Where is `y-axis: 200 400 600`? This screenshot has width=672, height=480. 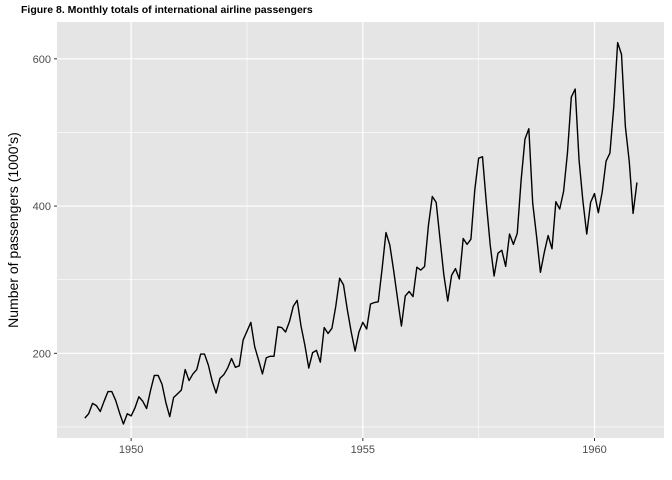
y-axis: 200 400 600 is located at coordinates (45, 207).